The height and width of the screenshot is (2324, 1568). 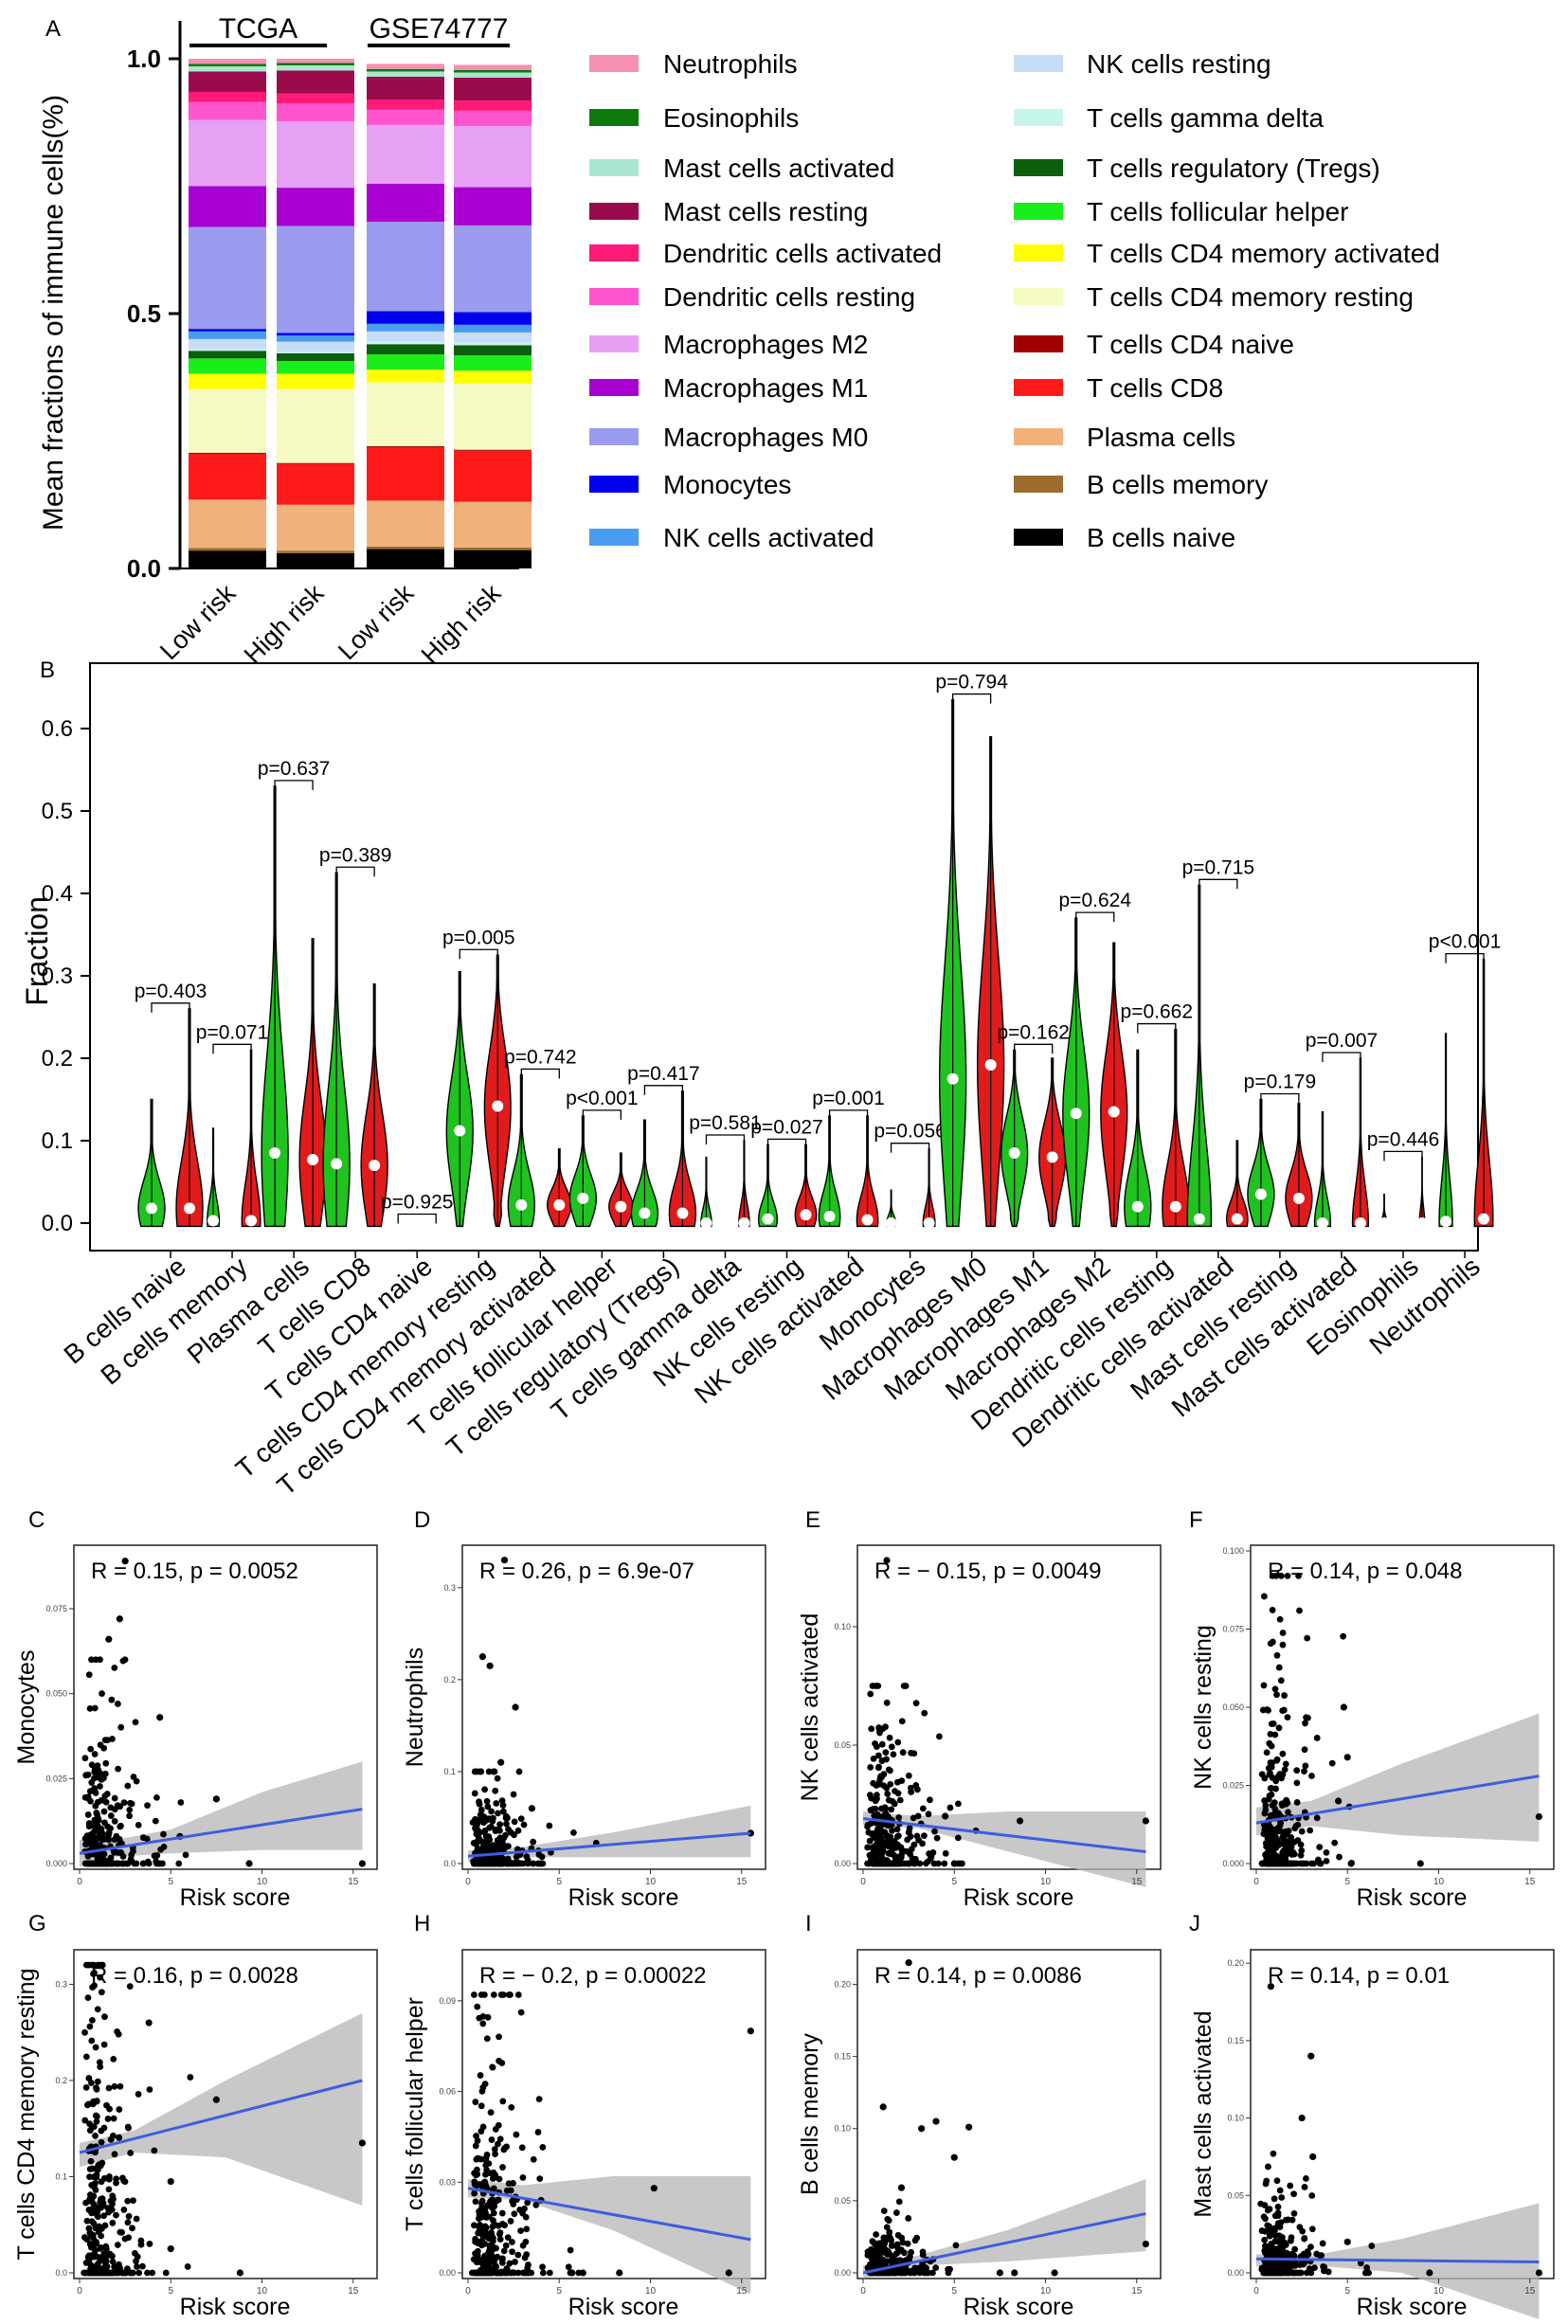 What do you see at coordinates (842, 1745) in the screenshot?
I see `y-tick-label: 0.05` at bounding box center [842, 1745].